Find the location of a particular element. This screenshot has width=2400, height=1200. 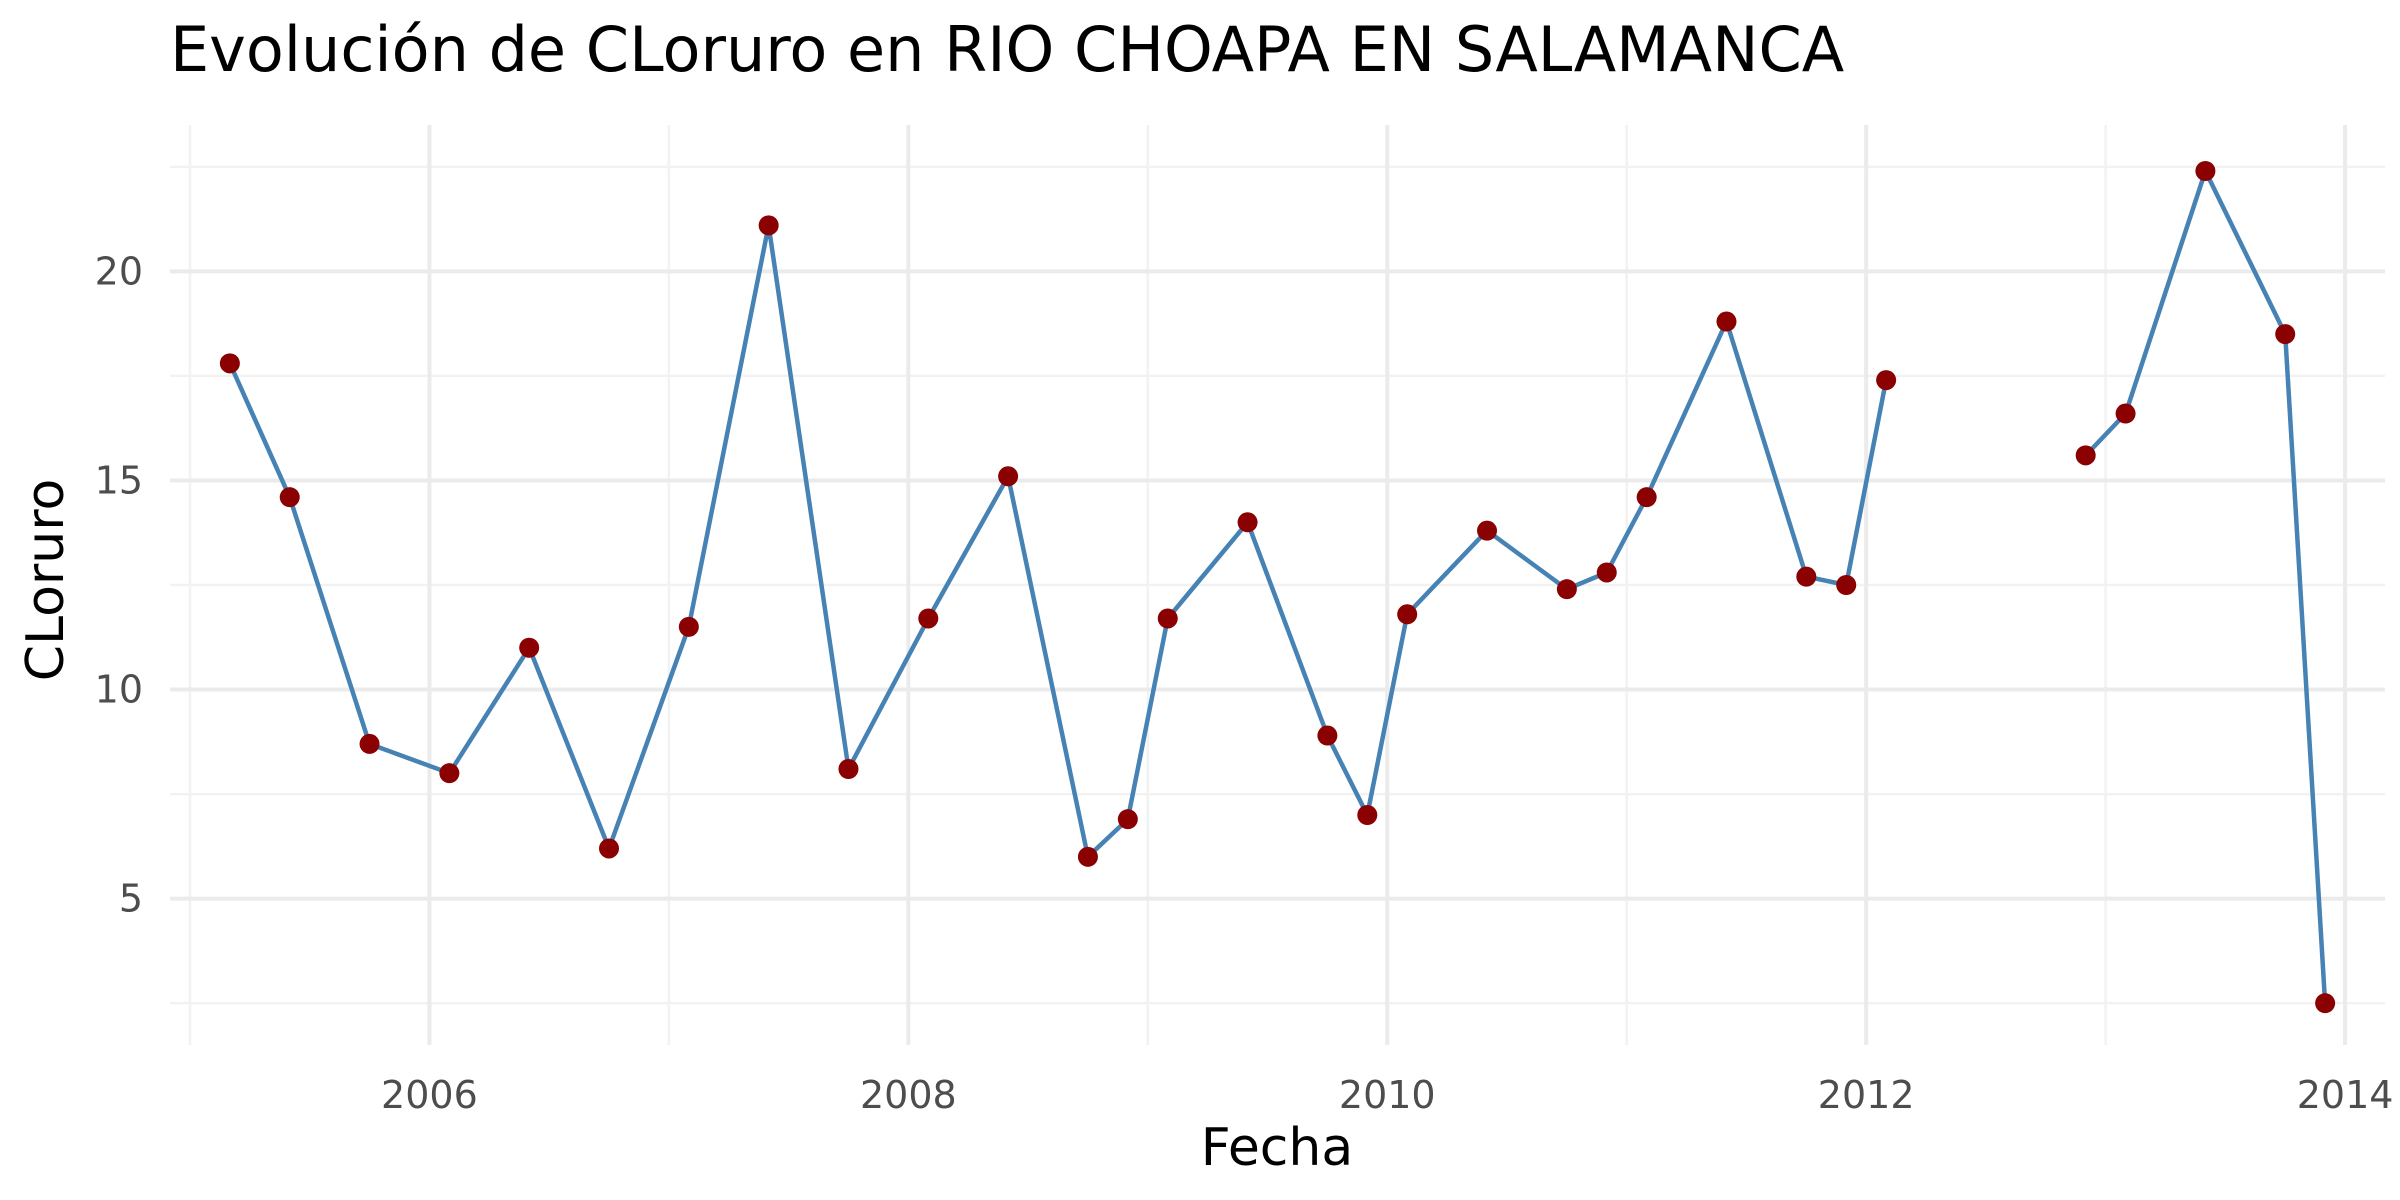

x-tick-label: 2014 is located at coordinates (2345, 1095).